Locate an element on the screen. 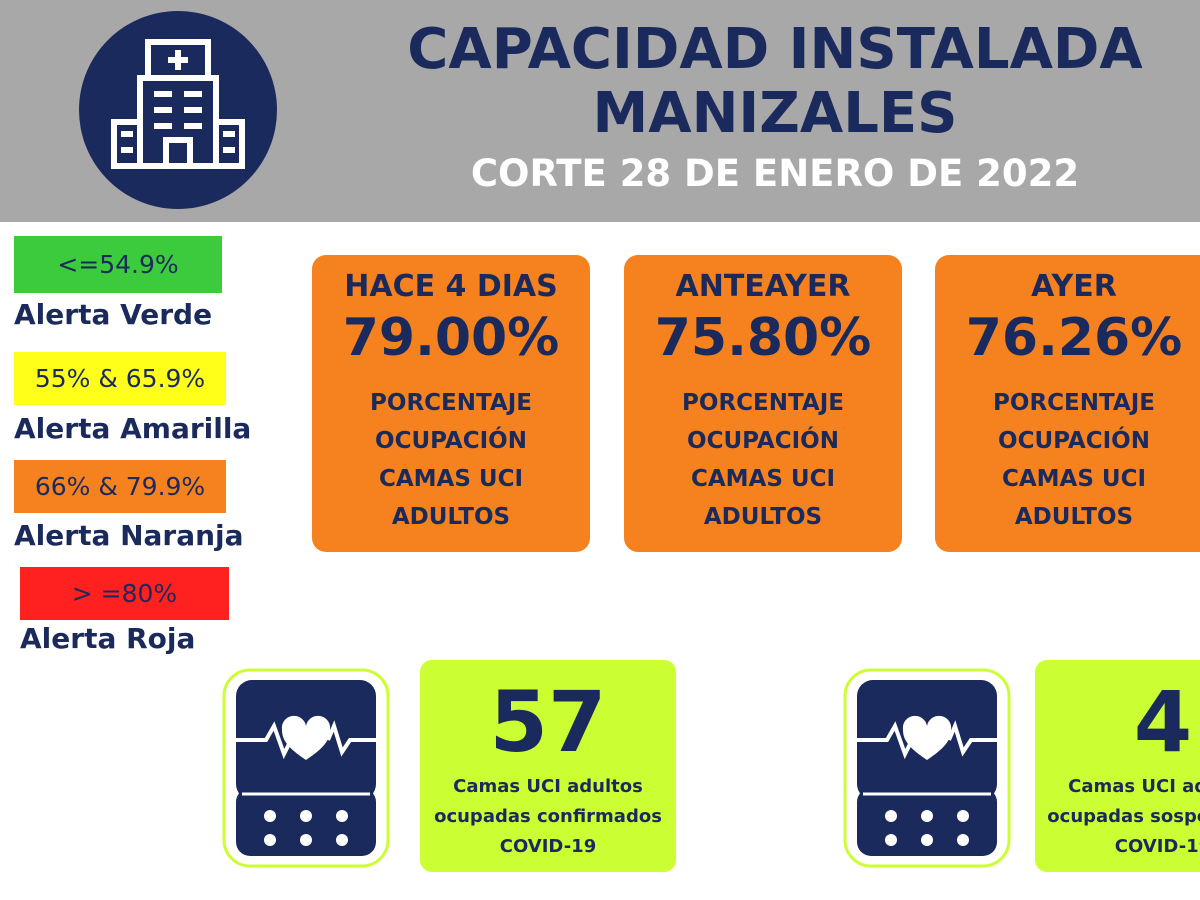 This screenshot has height=900, width=1200. counter-text: ocupadas confirmados is located at coordinates (548, 816).